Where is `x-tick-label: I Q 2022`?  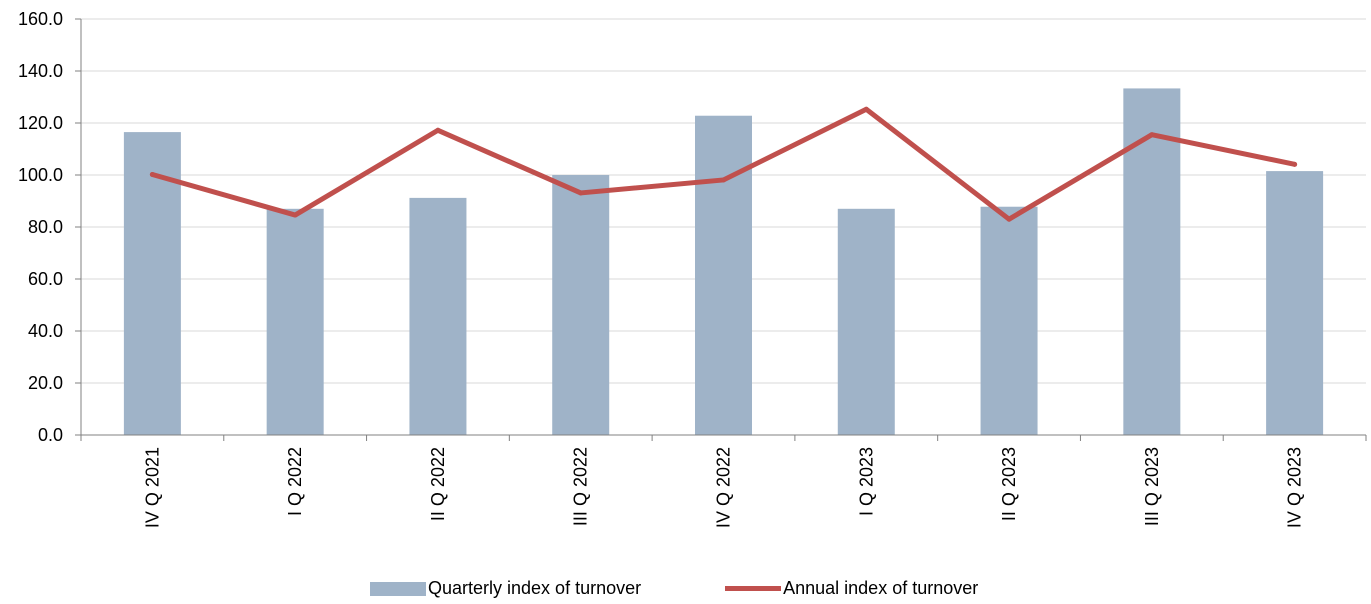
x-tick-label: I Q 2022 is located at coordinates (295, 481).